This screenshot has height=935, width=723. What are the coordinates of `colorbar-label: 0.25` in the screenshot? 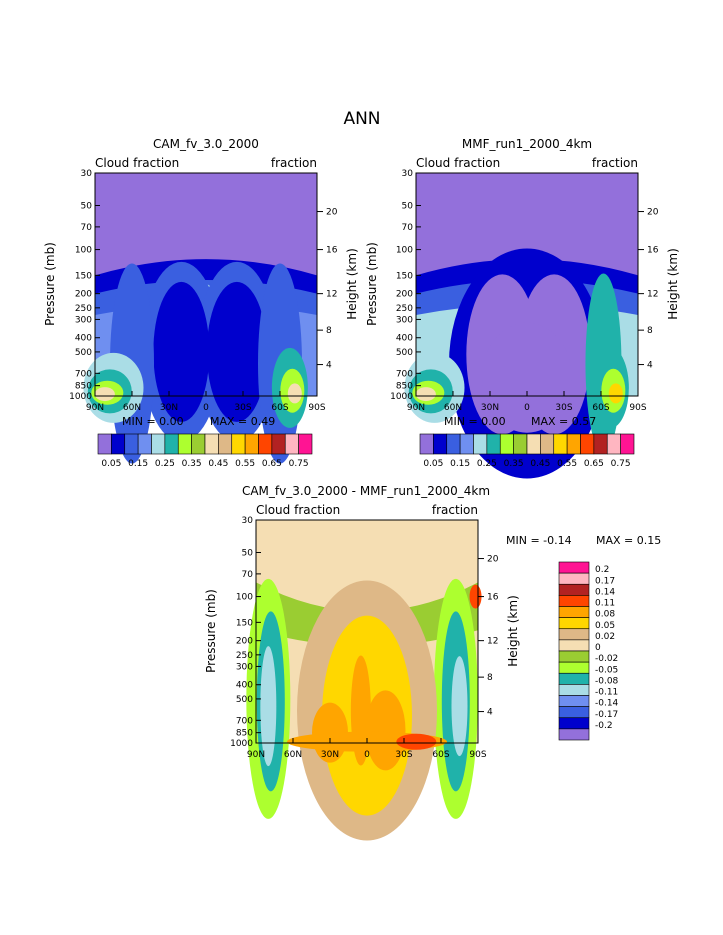 It's located at (165, 464).